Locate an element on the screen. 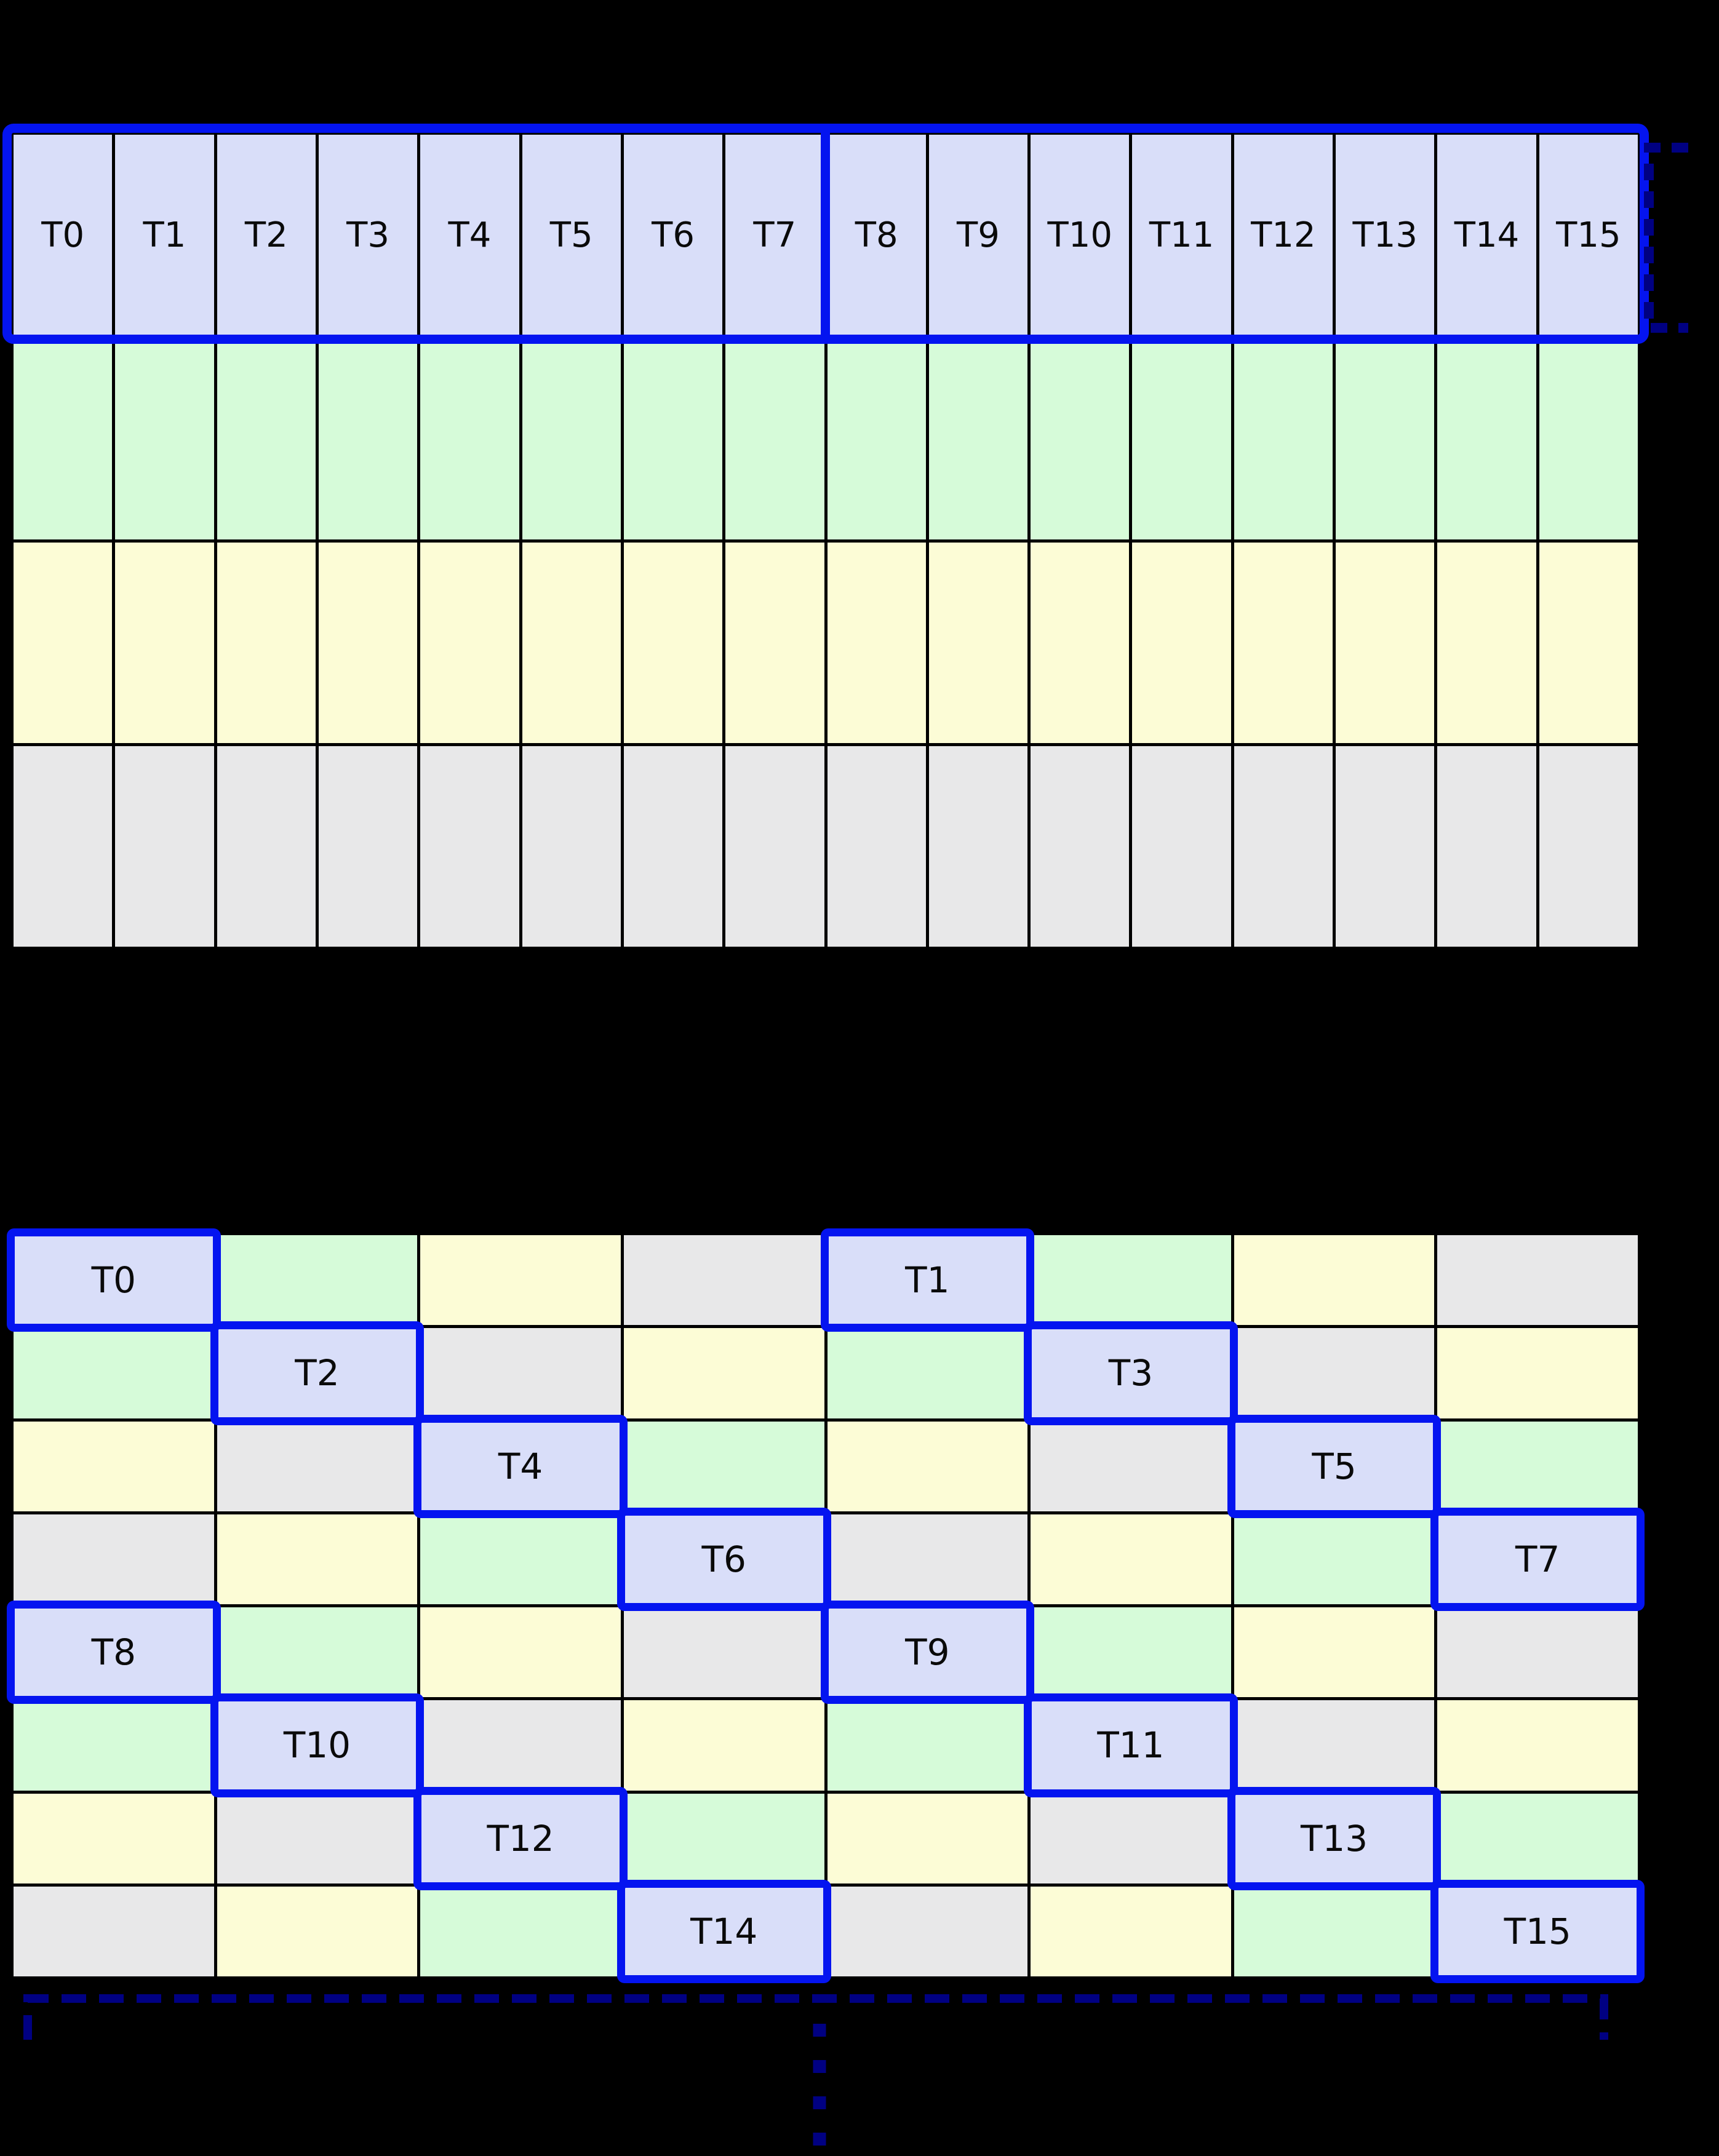 The image size is (1719, 2156). thread-cell: T1 is located at coordinates (165, 235).